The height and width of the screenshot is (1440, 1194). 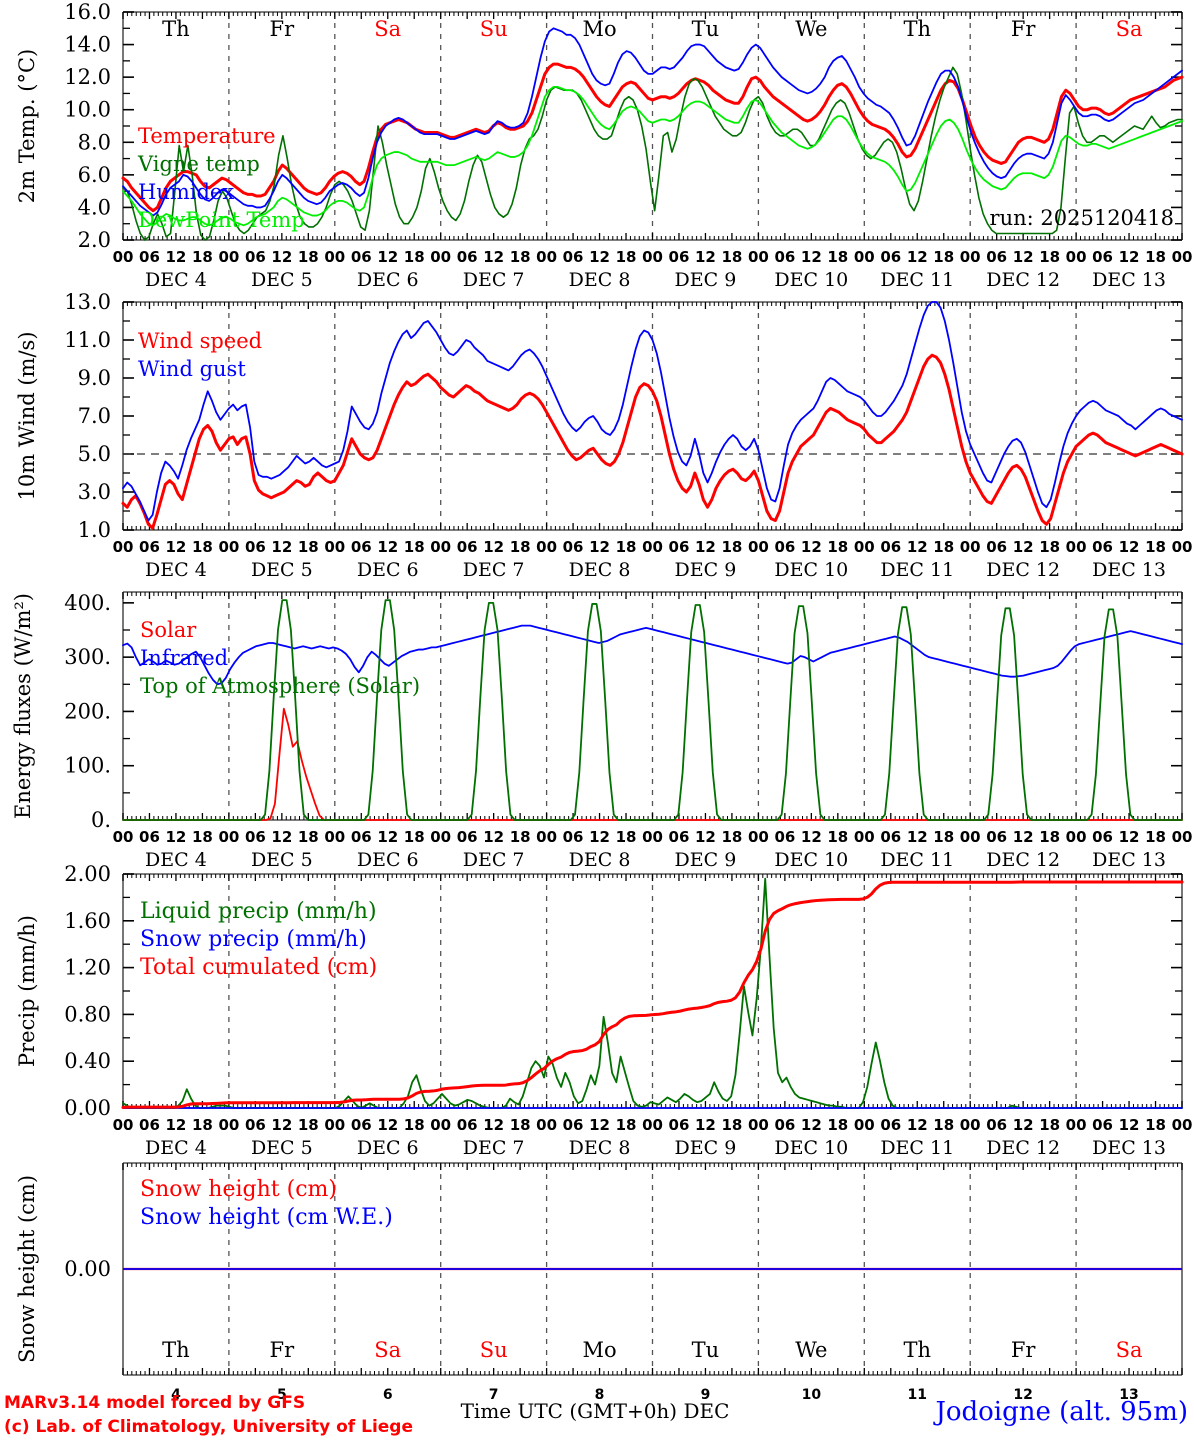 I want to click on y-tick-label: 8.0, so click(x=94, y=142).